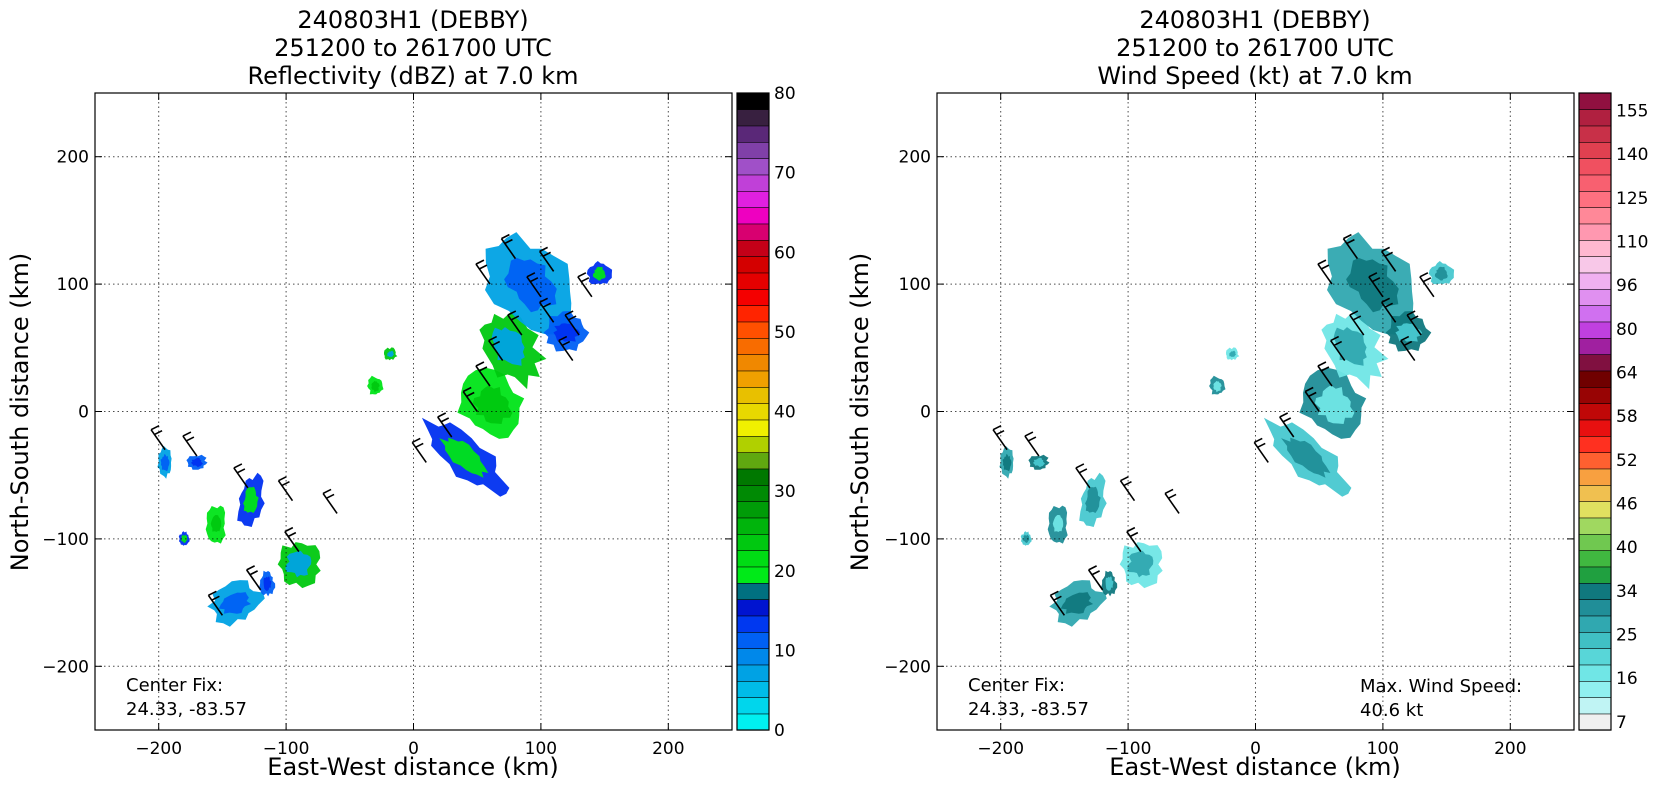  Describe the element at coordinates (907, 540) in the screenshot. I see `y-tick-label: −100` at that location.